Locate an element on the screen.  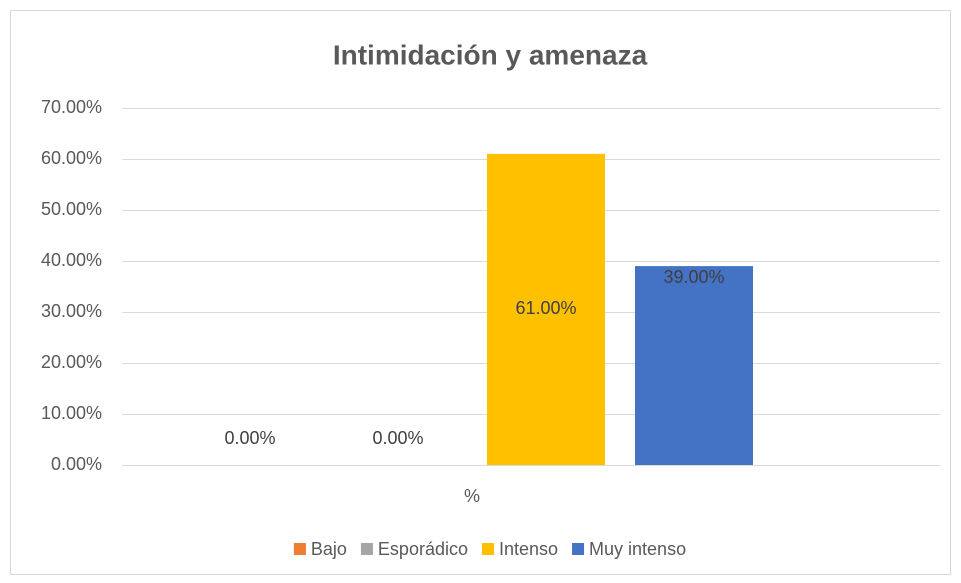
y-tick-label: 50.00% is located at coordinates (71, 209).